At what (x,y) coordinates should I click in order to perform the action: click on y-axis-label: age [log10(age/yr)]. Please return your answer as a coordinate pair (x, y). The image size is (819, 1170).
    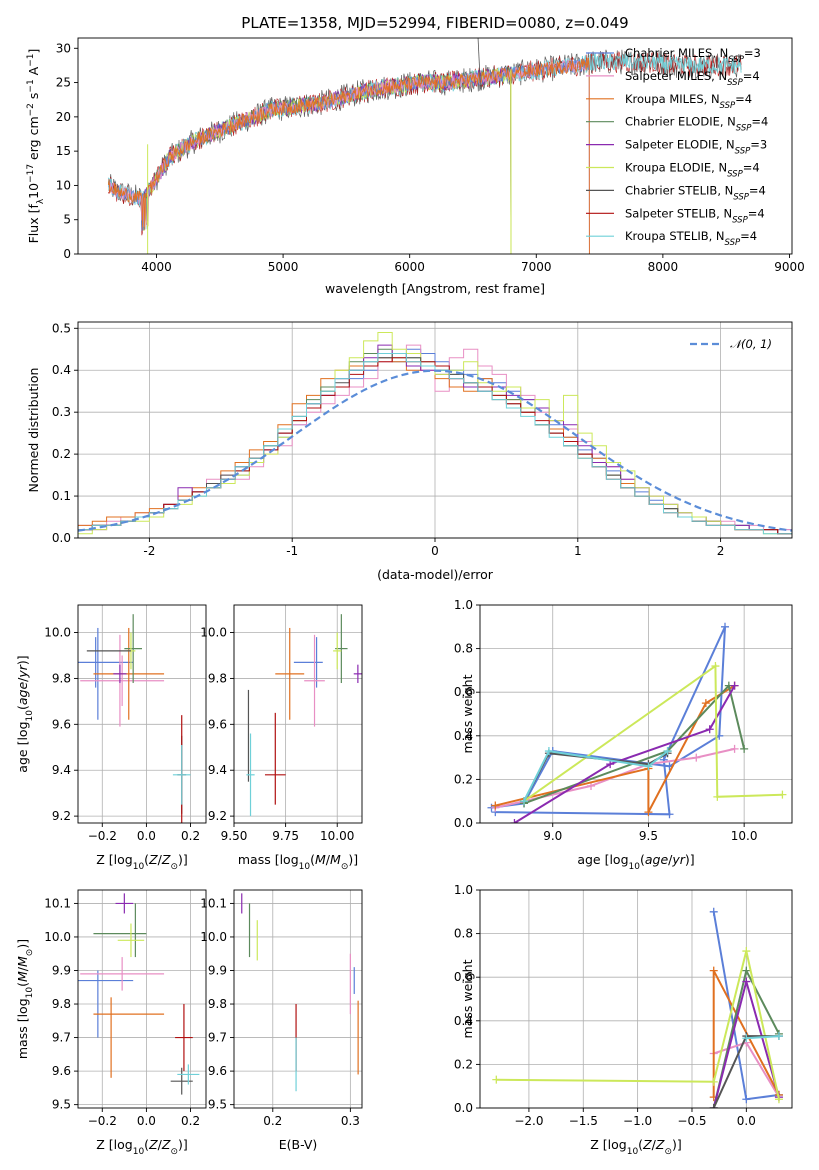
    Looking at the image, I should click on (25, 713).